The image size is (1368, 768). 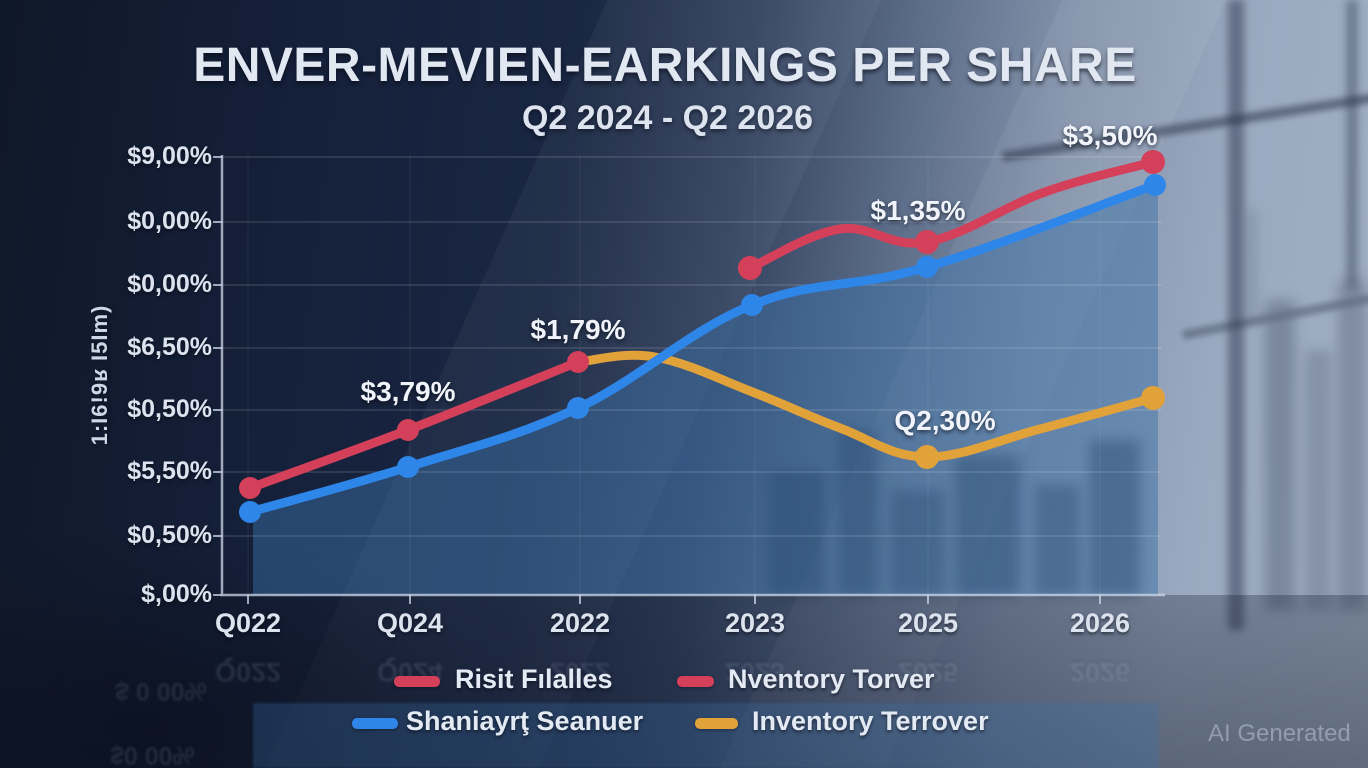 I want to click on data-label: Q2,30%, so click(x=945, y=420).